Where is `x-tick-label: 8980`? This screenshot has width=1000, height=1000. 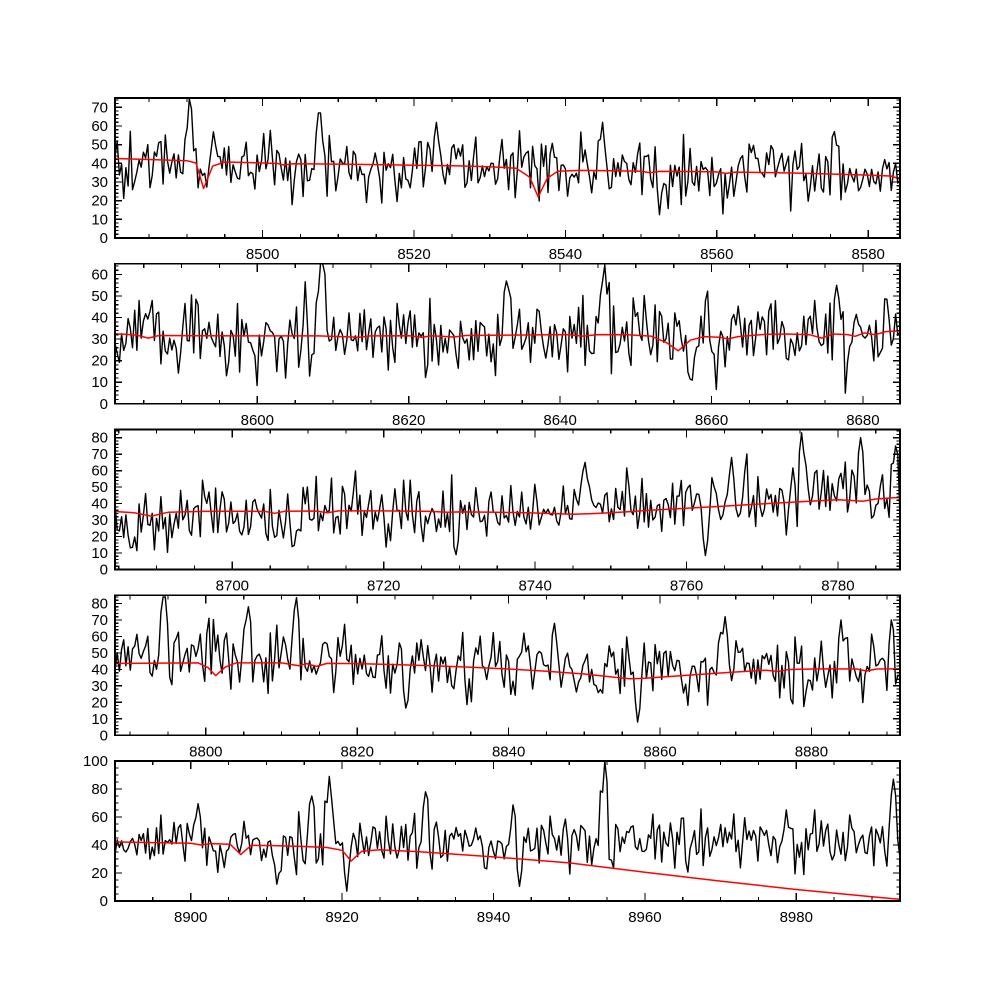
x-tick-label: 8980 is located at coordinates (796, 917).